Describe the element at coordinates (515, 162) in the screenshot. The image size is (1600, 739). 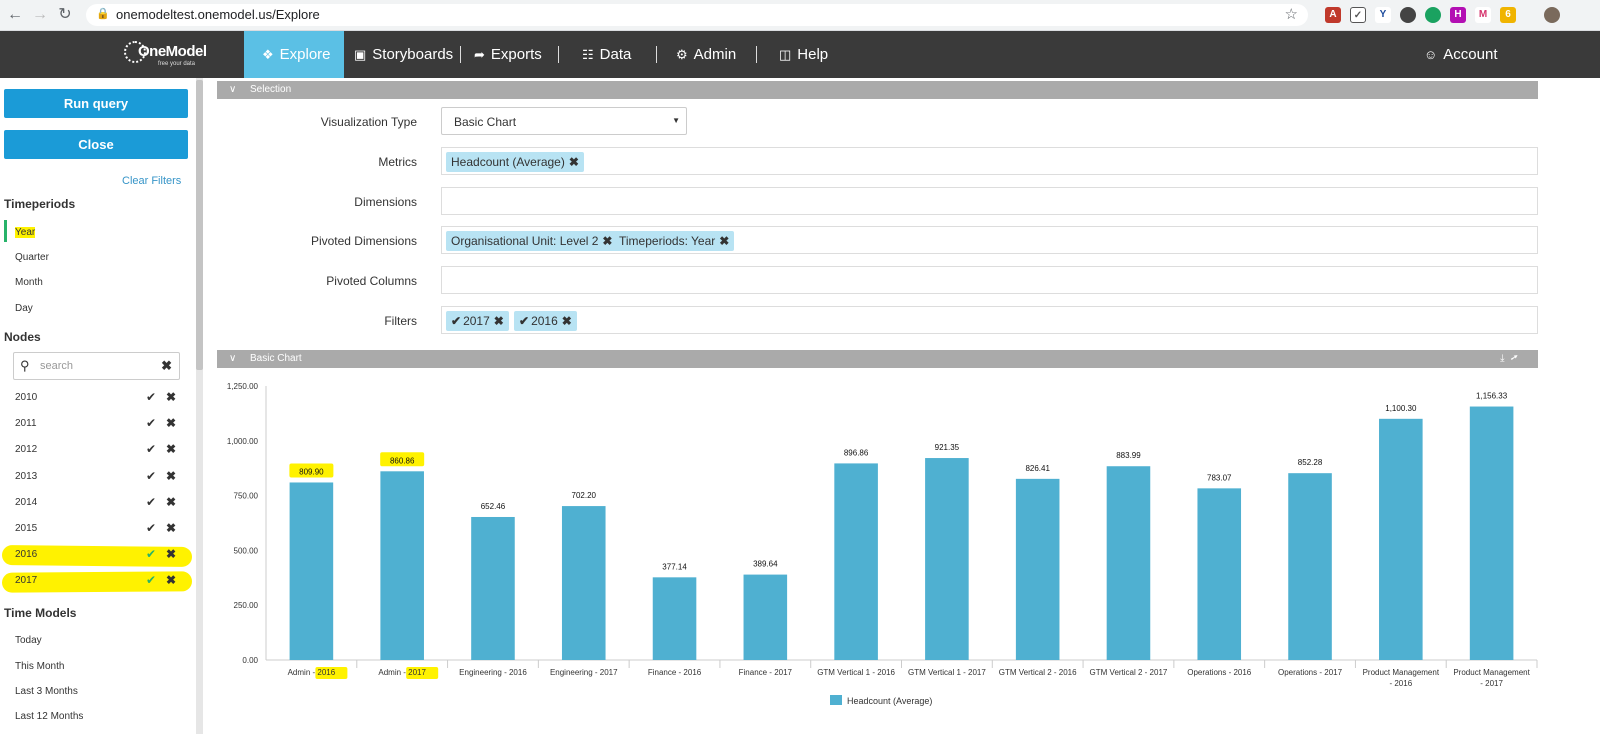
I see `metric-chip: Headcount (Average) ✖` at that location.